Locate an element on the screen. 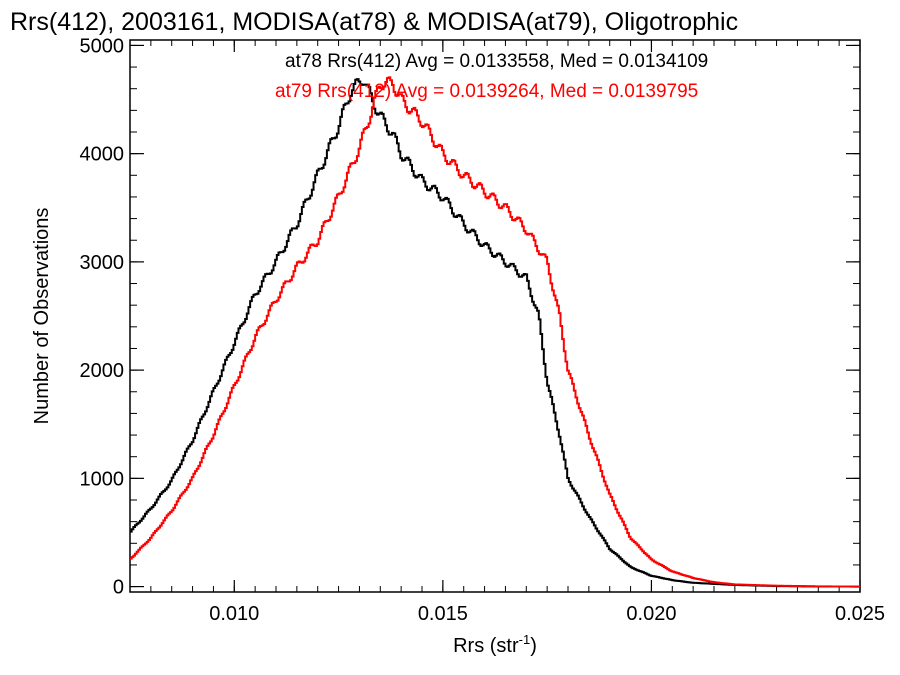 The width and height of the screenshot is (900, 675). y-tick-label: 5000 is located at coordinates (102, 46).